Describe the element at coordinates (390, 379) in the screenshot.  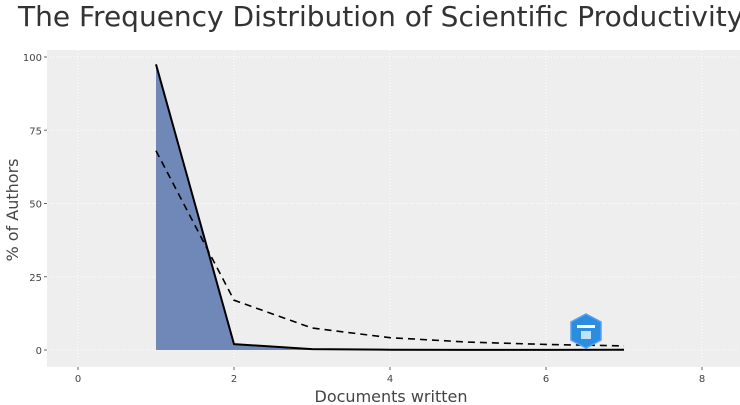
I see `x-tick-label: 4` at that location.